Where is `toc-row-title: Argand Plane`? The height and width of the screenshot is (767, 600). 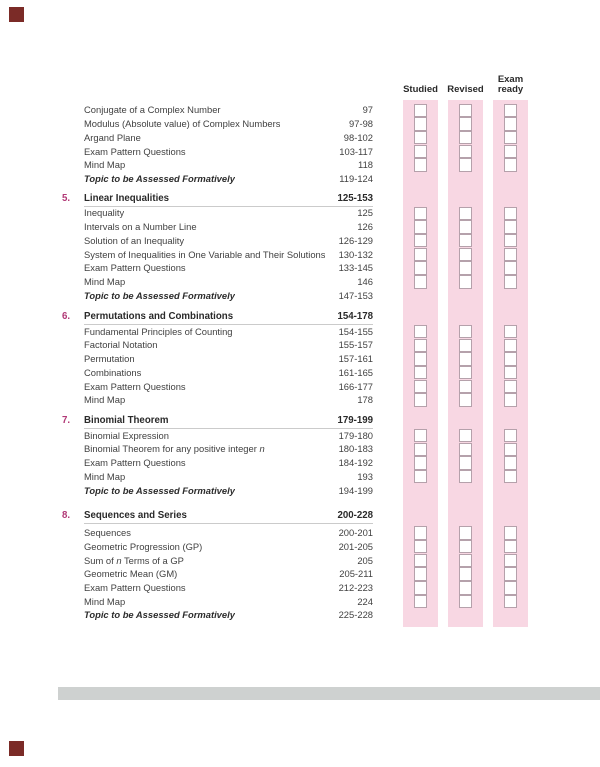
toc-row-title: Argand Plane is located at coordinates (101, 138).